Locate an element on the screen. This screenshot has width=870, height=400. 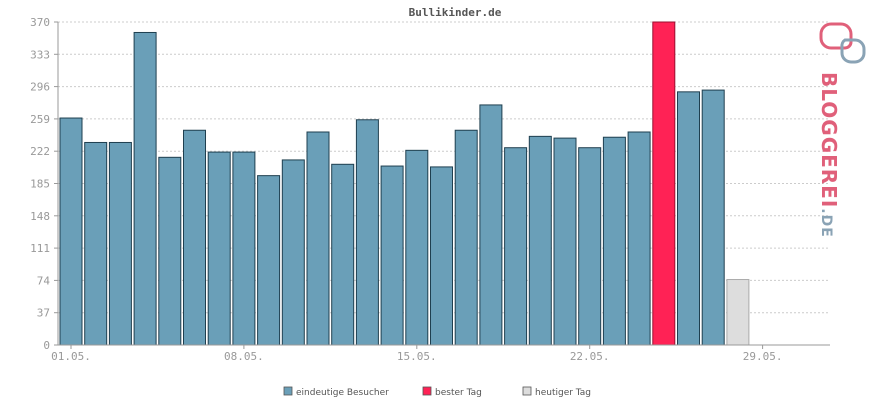
y-tick-label: 185 is located at coordinates (40, 184).